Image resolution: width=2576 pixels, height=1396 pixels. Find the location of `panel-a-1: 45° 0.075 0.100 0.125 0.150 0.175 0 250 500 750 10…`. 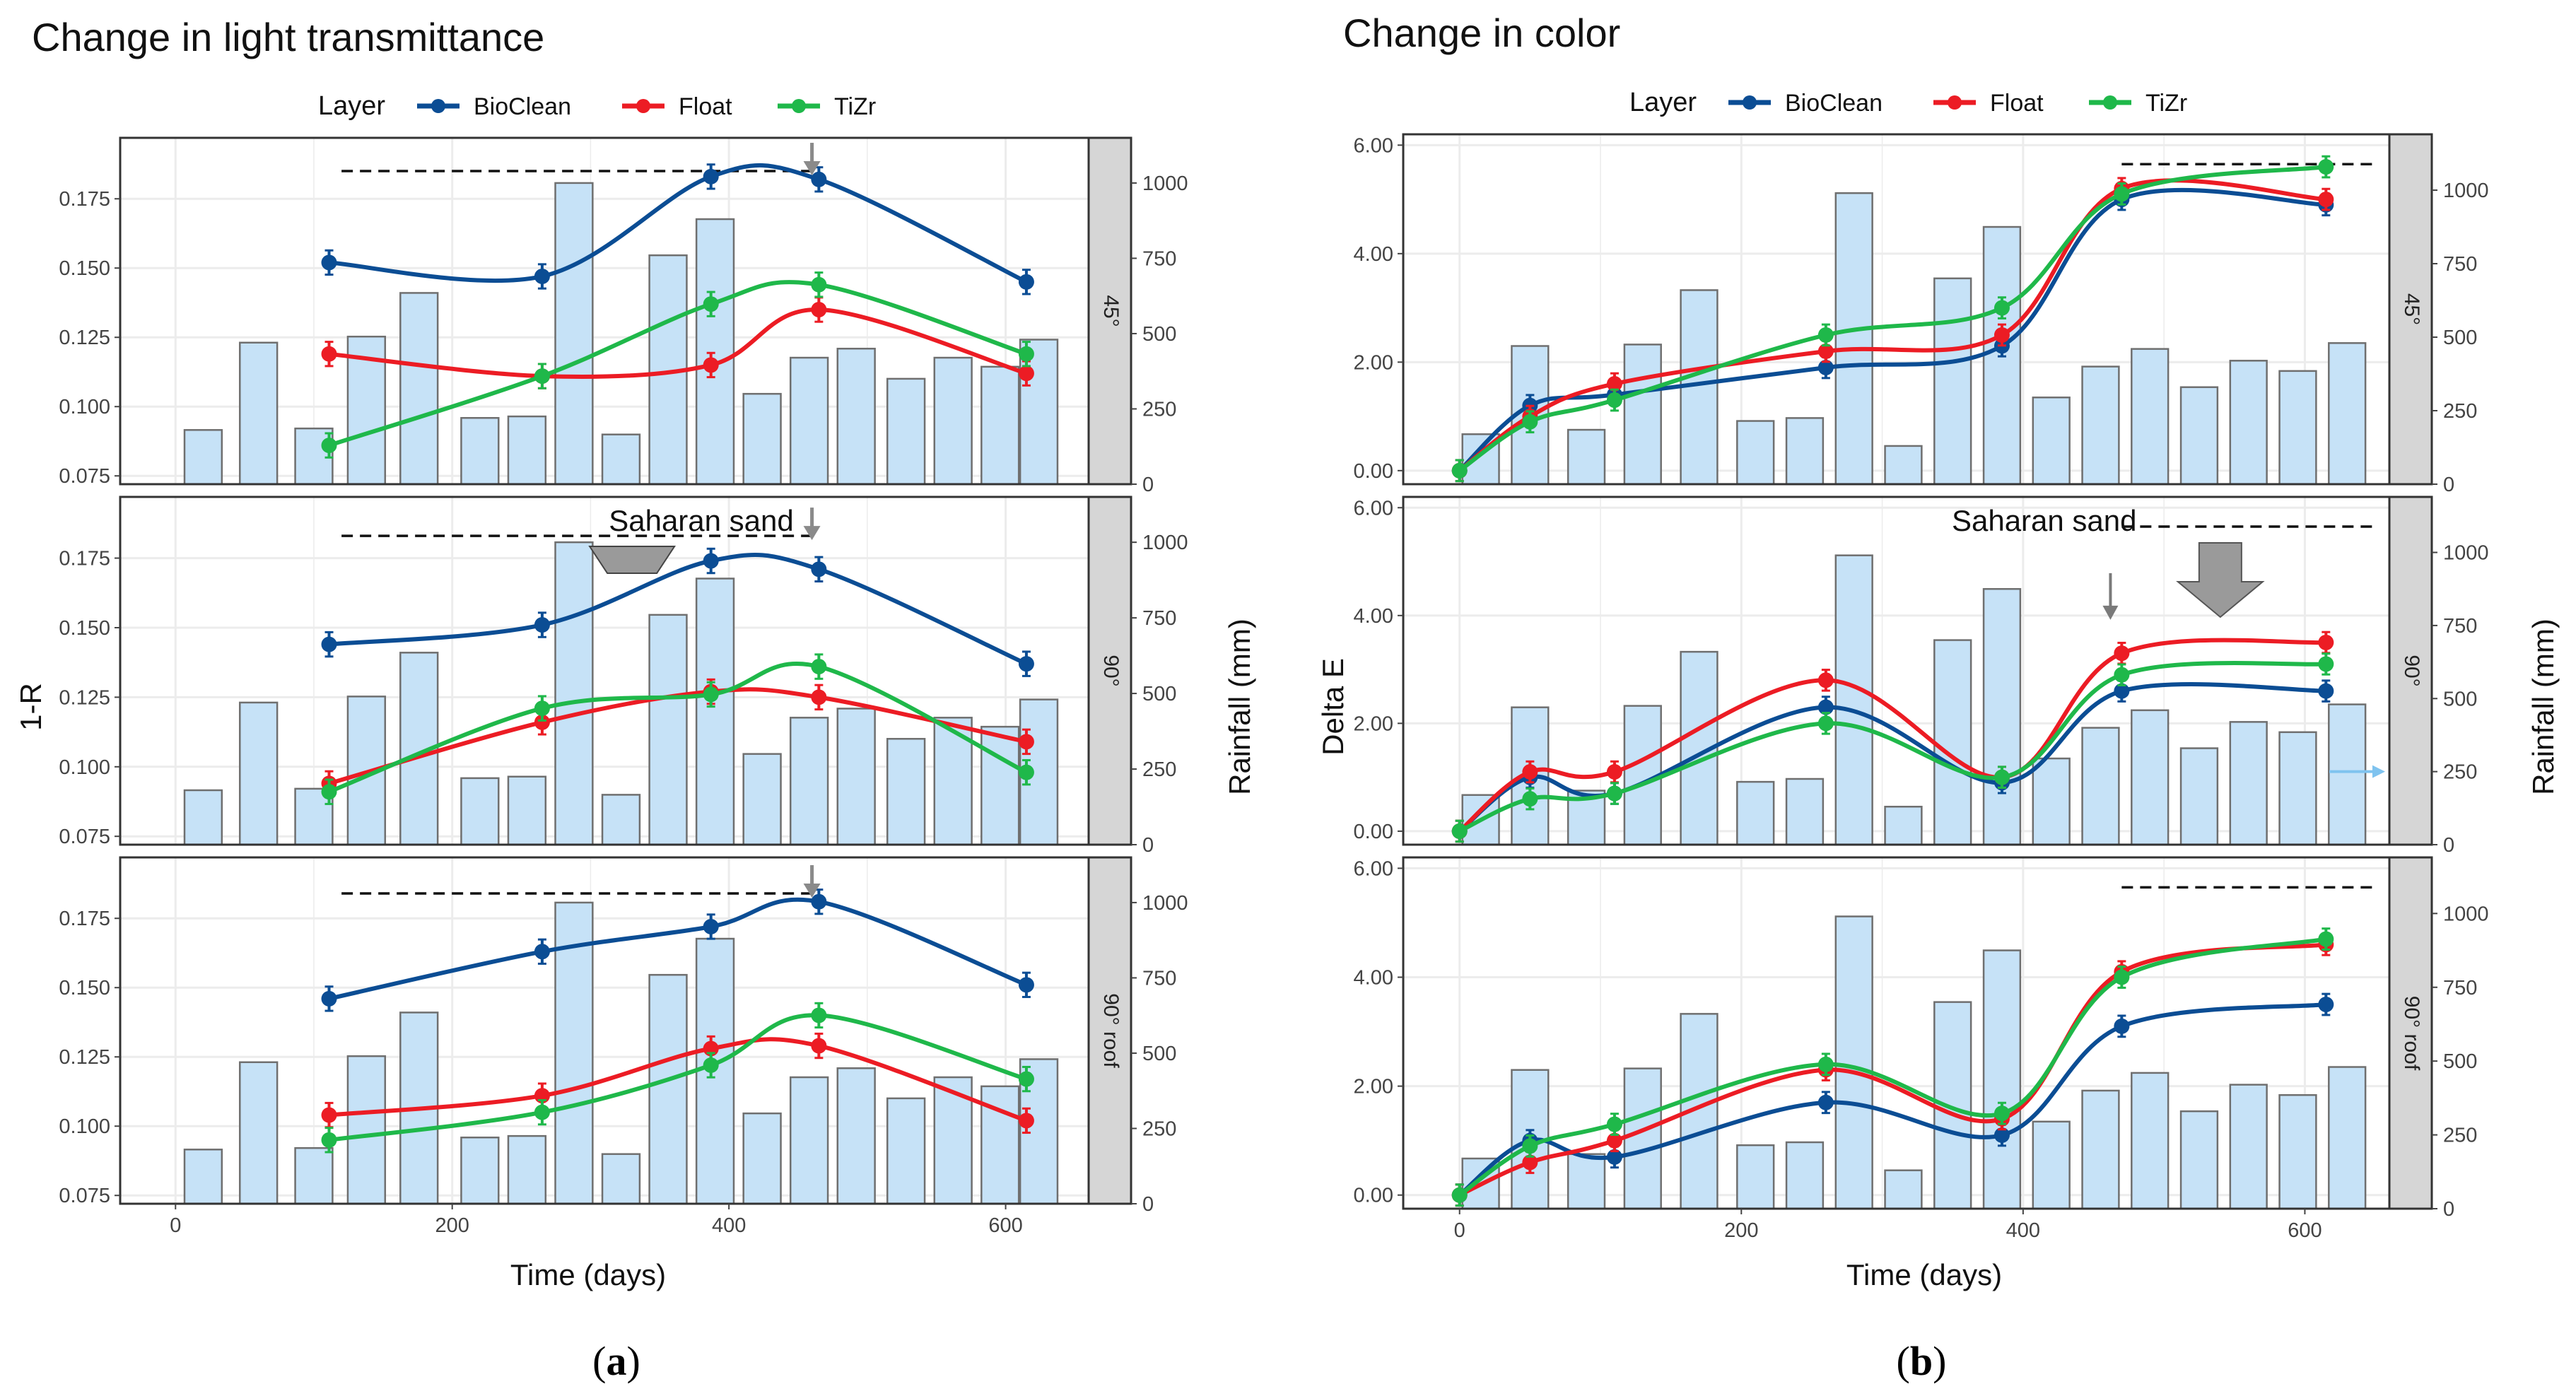

panel-a-1: 45° 0.075 0.100 0.125 0.150 0.175 0 250 500 750 10… is located at coordinates (623, 316).